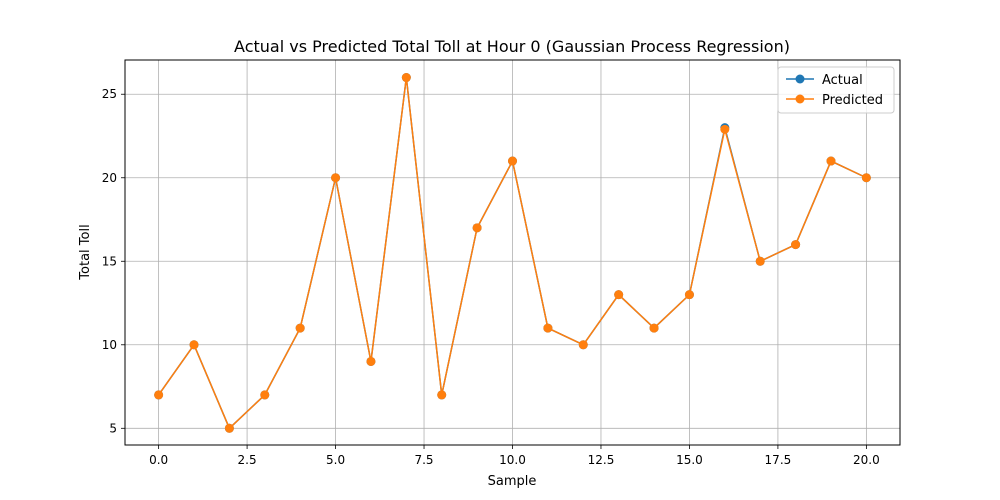 The image size is (1000, 500). What do you see at coordinates (423, 460) in the screenshot?
I see `x-tick-label: 7.5` at bounding box center [423, 460].